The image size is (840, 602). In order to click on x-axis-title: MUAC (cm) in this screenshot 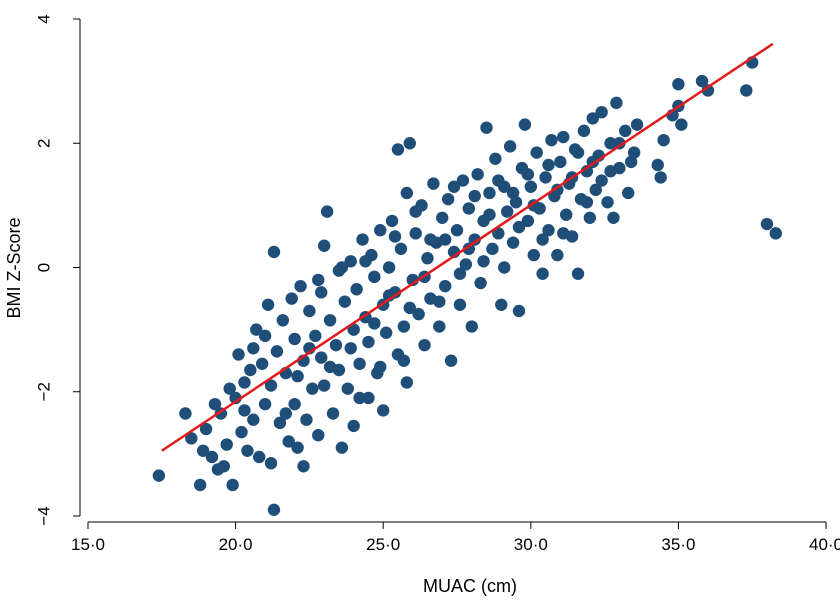, I will do `click(470, 586)`.